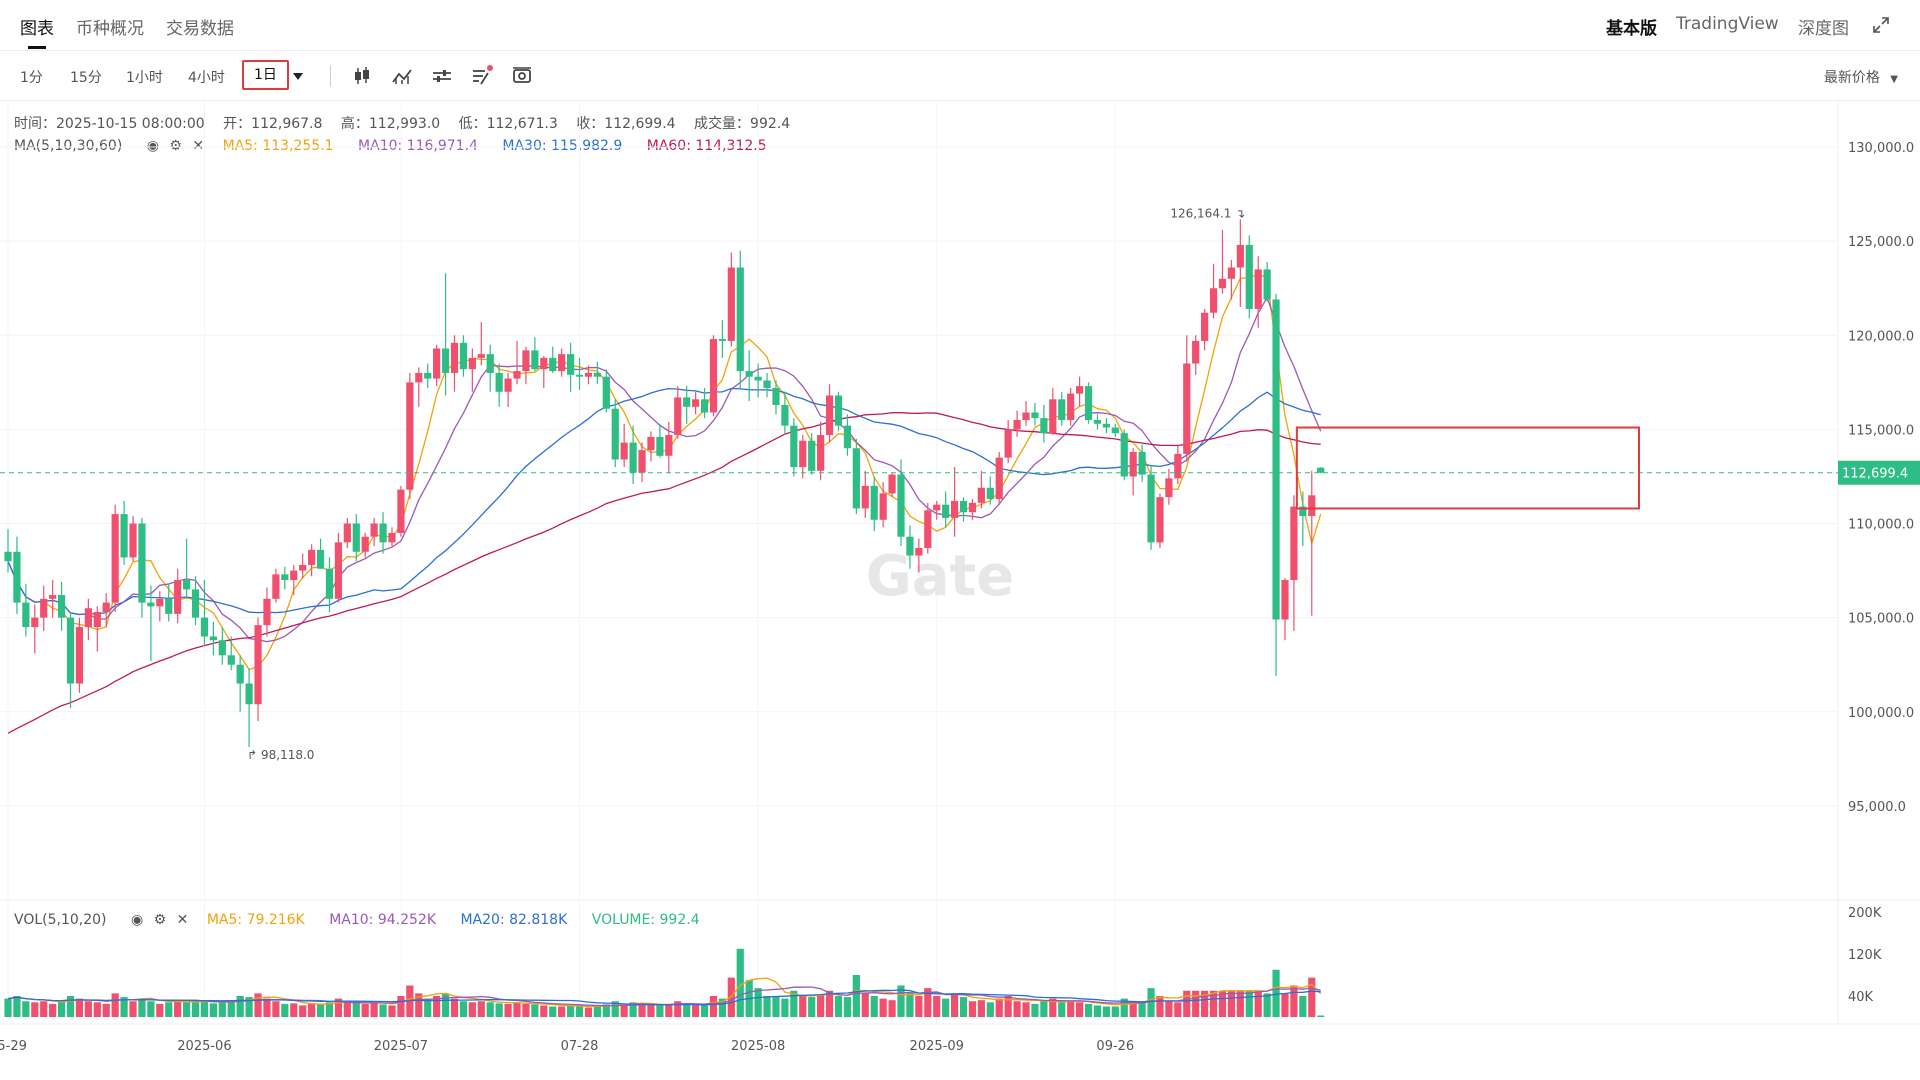 The width and height of the screenshot is (1920, 1080). I want to click on eye-icon: ◉, so click(152, 146).